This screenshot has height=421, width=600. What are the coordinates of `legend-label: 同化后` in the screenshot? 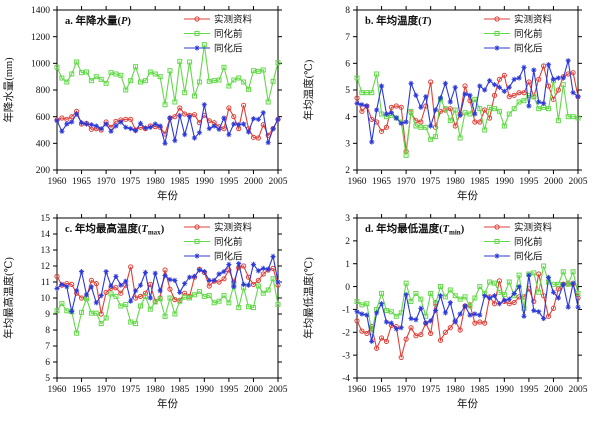 It's located at (528, 49).